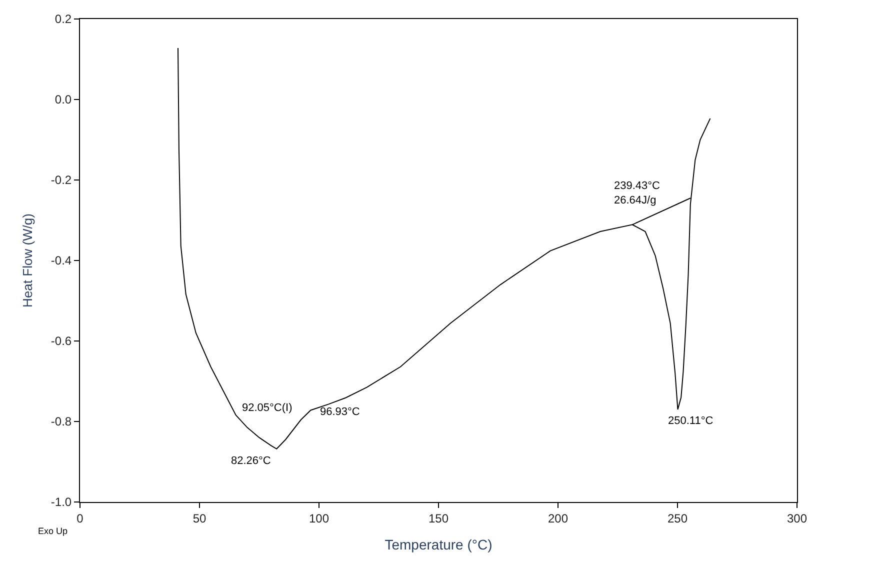 This screenshot has width=877, height=562. I want to click on x-tick-label: 300, so click(797, 518).